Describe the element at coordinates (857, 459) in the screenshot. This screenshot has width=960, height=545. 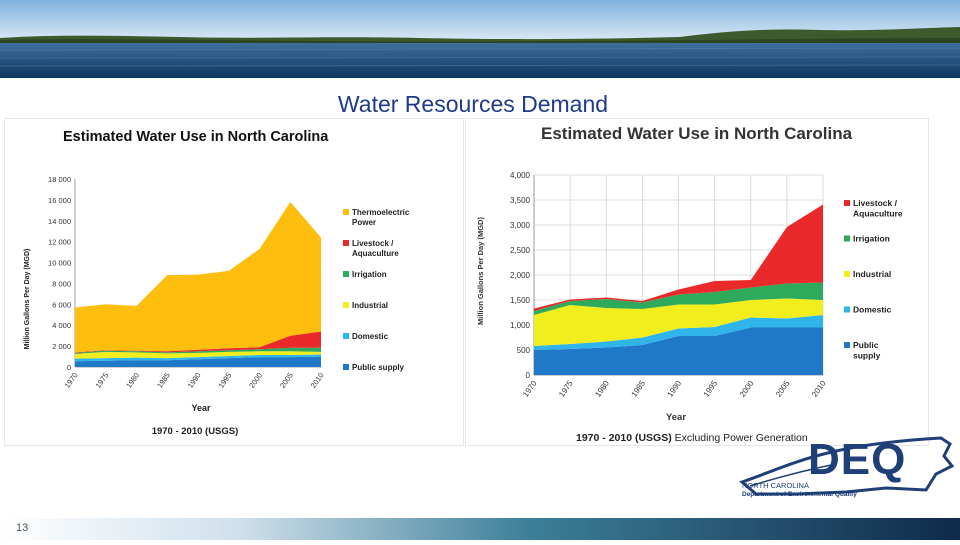
I see `deq-logo-letters: DEQ` at that location.